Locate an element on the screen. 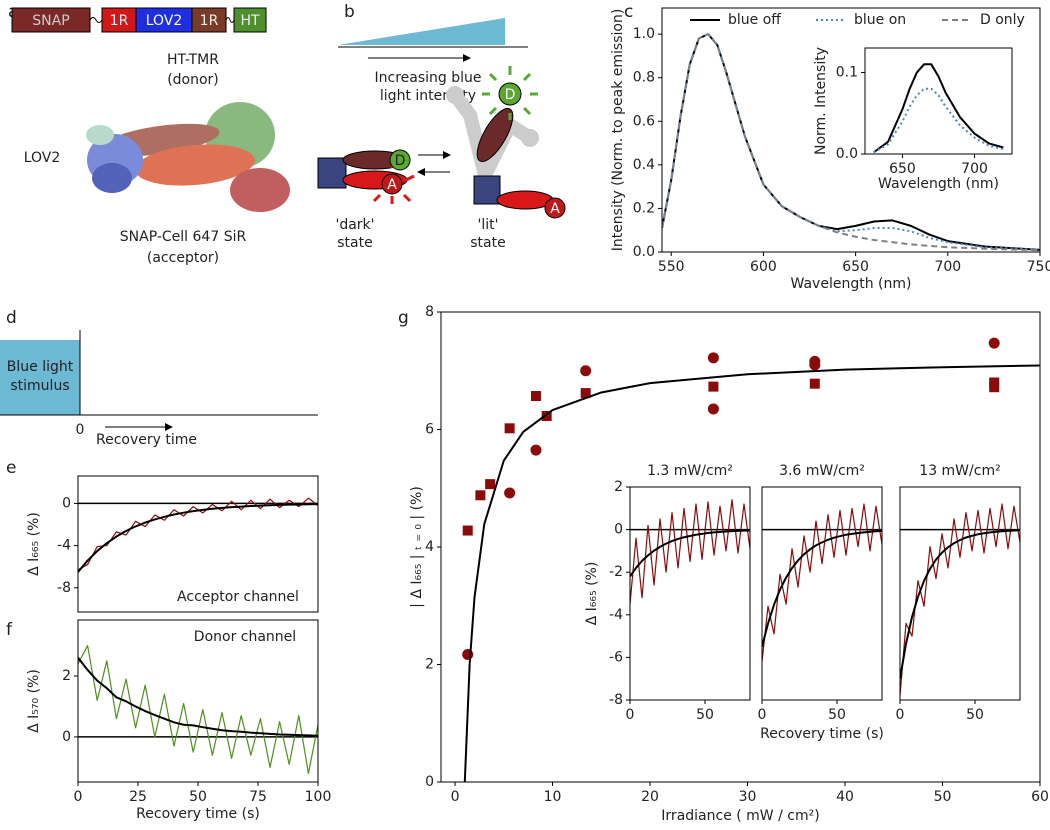 This screenshot has width=1050, height=830. panel-letter: d is located at coordinates (11, 318).